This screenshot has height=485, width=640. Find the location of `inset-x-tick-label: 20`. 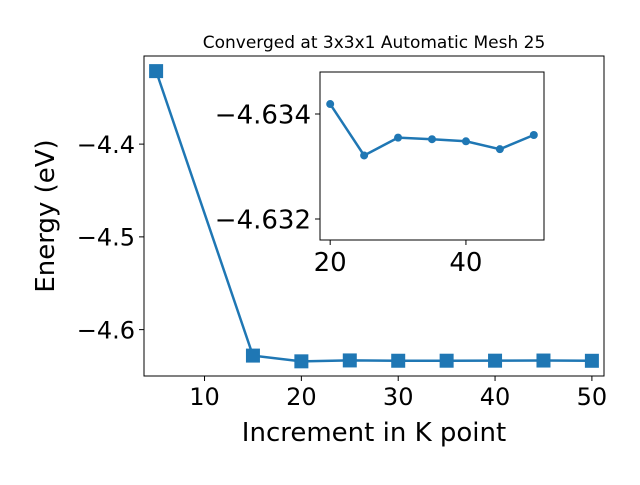

inset-x-tick-label: 20 is located at coordinates (330, 263).